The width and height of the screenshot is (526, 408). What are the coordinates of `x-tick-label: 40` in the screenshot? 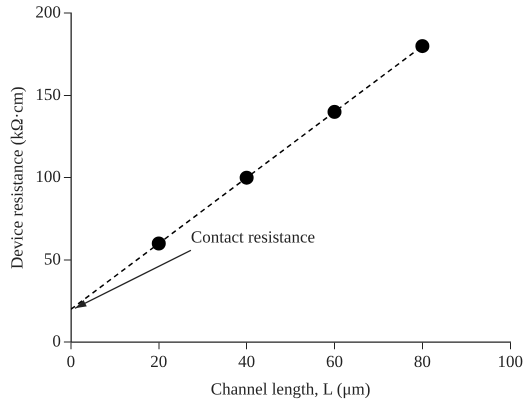 It's located at (247, 361).